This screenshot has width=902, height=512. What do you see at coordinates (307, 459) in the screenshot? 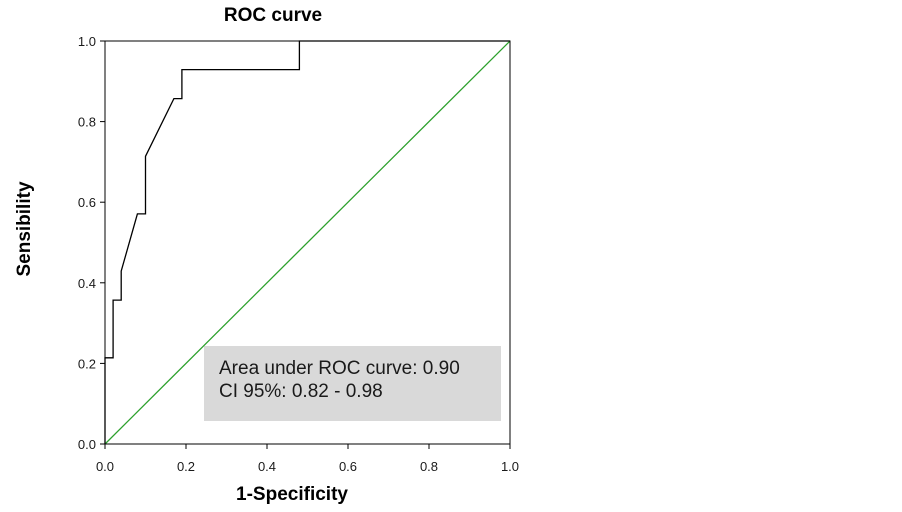
I see `x-axis: 0.0 0.2 0.4 0.6 0.8 1.0` at bounding box center [307, 459].